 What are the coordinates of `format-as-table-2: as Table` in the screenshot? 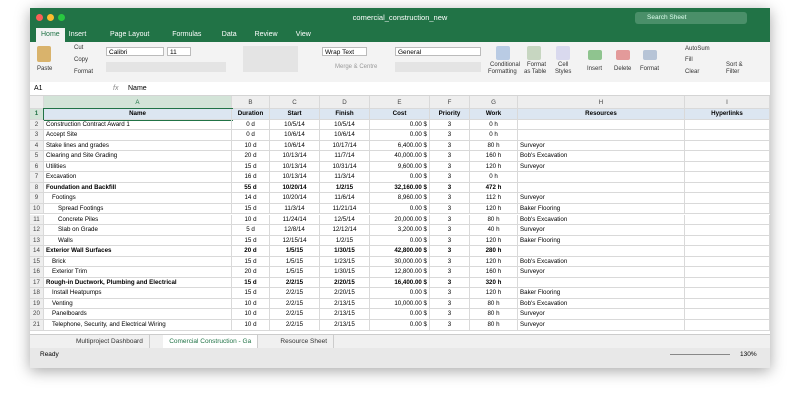 It's located at (535, 72).